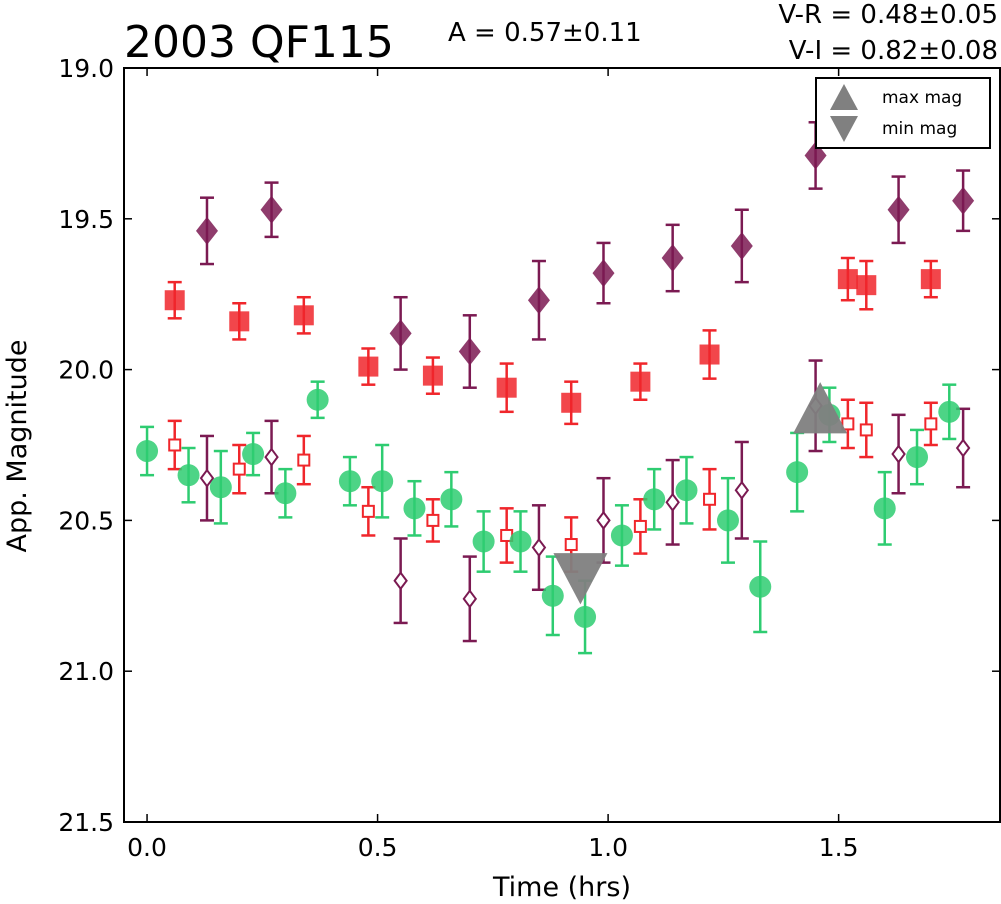 This screenshot has width=1001, height=904. I want to click on y-tick-label: 21.0, so click(86, 671).